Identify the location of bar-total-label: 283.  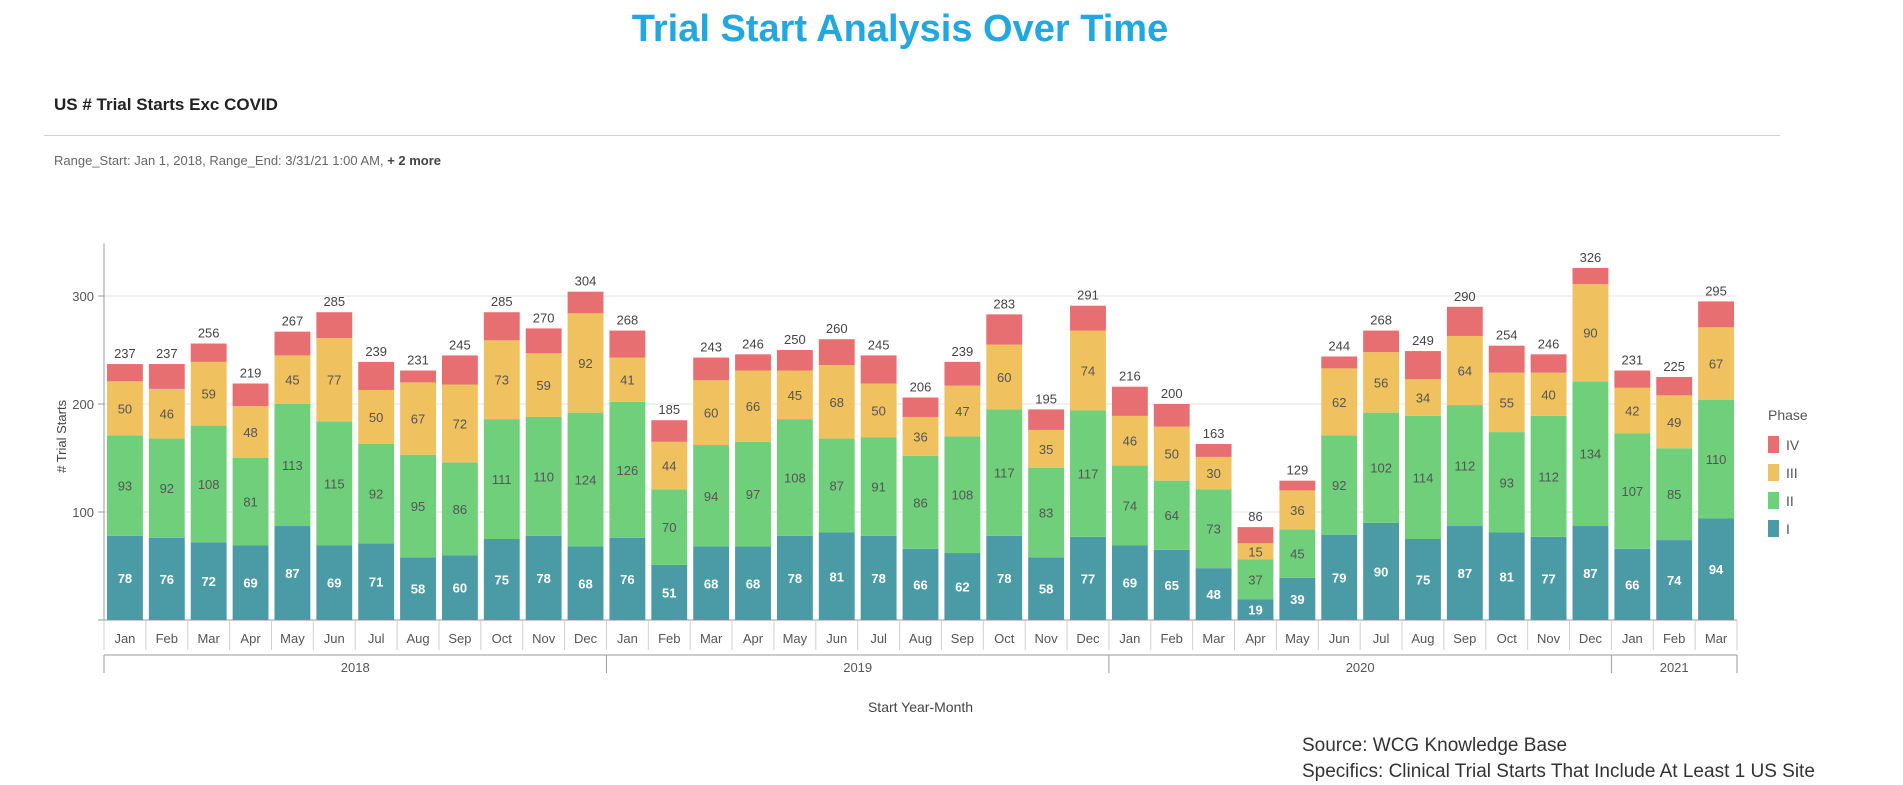
(1004, 303).